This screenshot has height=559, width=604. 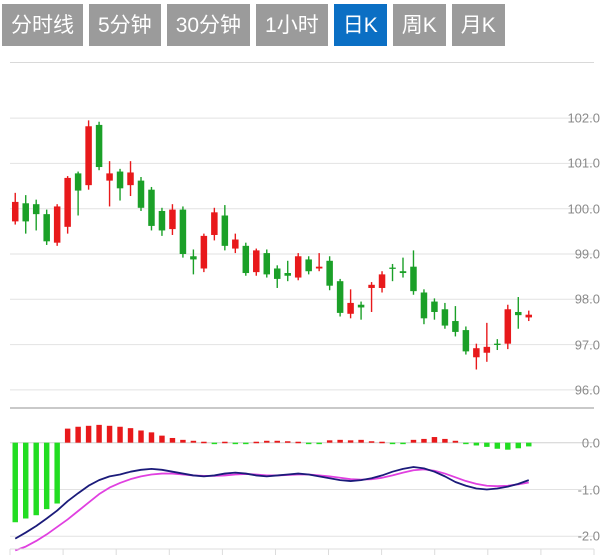 I want to click on price-axis-tick-3: 99.0, so click(x=587, y=254).